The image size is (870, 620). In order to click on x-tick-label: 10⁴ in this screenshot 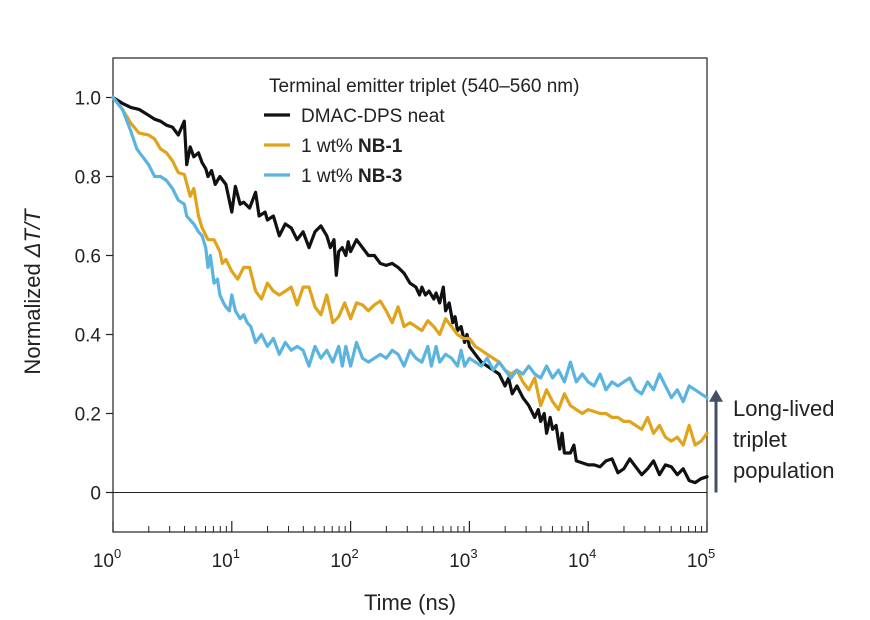, I will do `click(582, 559)`.